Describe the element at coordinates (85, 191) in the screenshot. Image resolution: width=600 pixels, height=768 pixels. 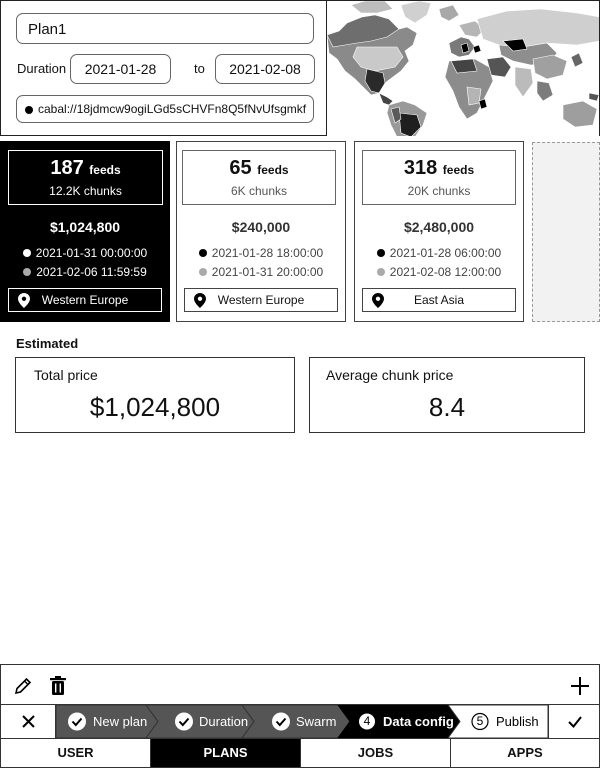
I see `chunks-count: 12.2K chunks` at that location.